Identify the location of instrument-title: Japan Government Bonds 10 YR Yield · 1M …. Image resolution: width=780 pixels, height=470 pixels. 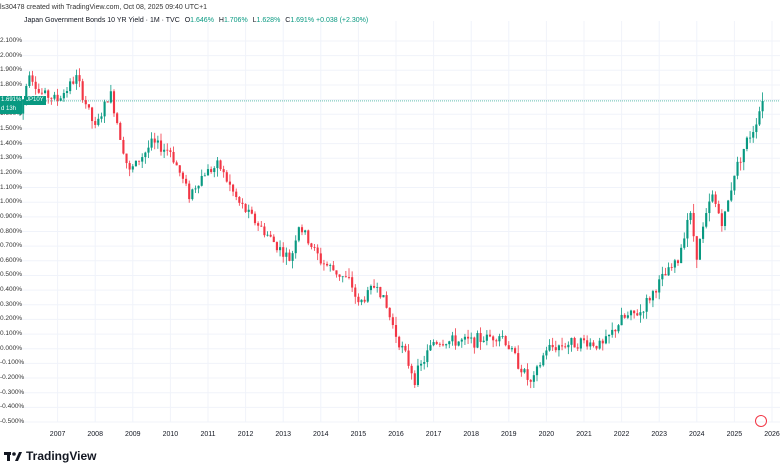
(102, 20).